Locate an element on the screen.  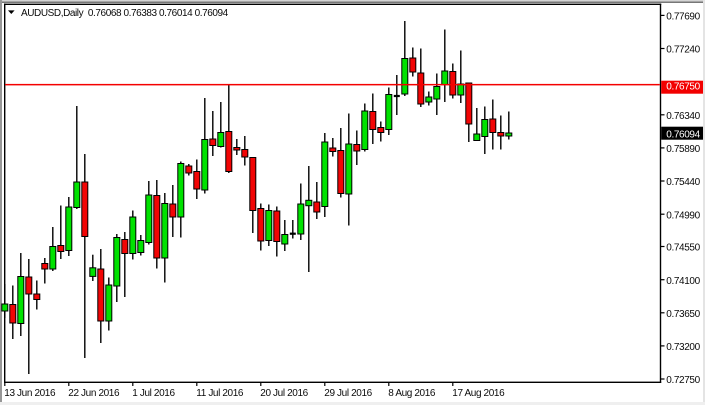
svg-text: 20 Jul 2016 is located at coordinates (284, 393).